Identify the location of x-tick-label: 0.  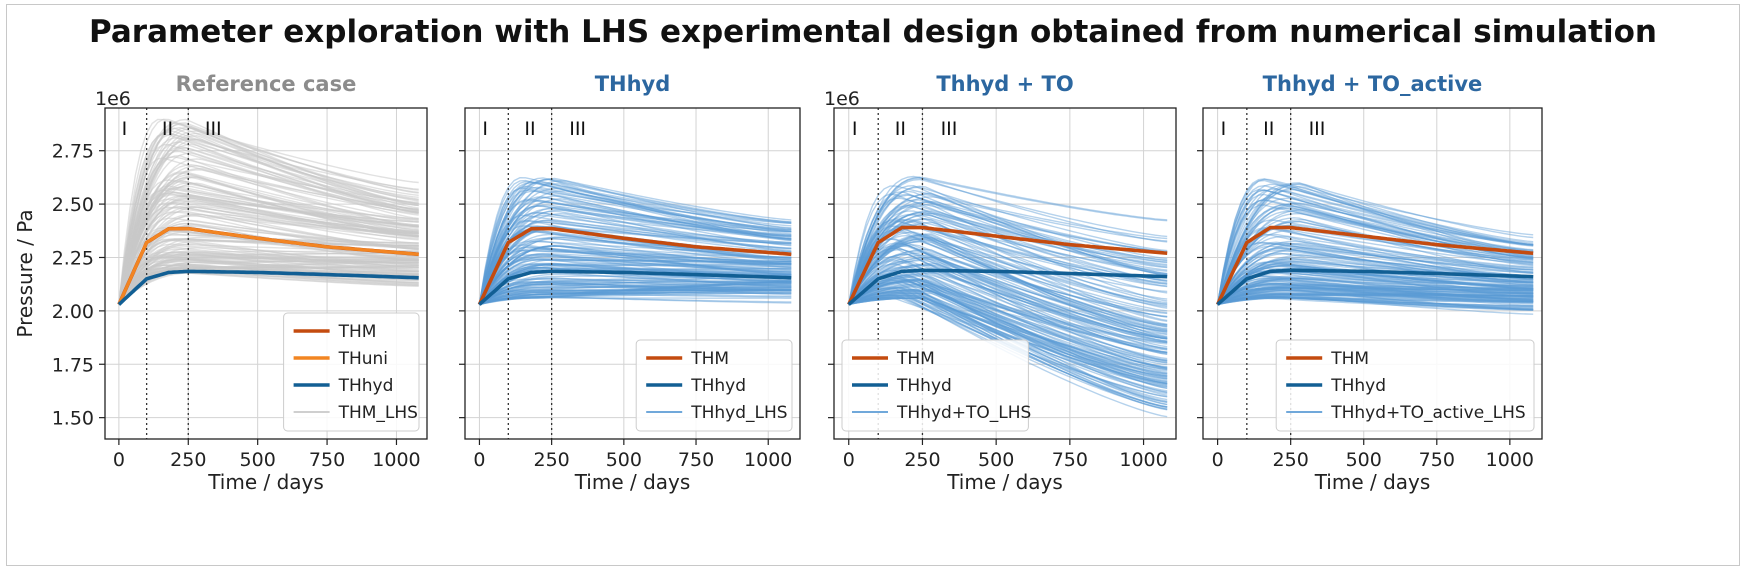
(849, 460).